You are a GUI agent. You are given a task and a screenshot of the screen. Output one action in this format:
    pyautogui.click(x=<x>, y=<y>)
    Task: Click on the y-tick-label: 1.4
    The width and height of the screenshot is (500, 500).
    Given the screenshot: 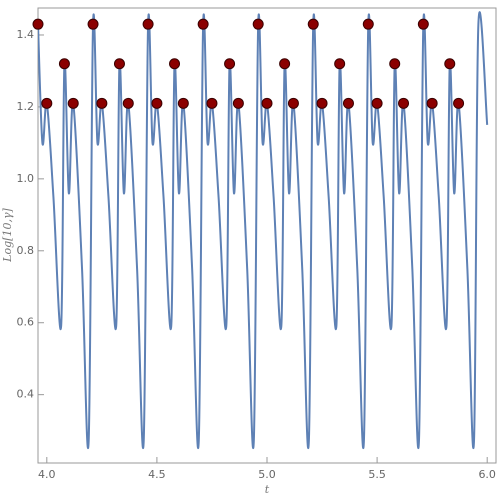 What is the action you would take?
    pyautogui.click(x=26, y=34)
    